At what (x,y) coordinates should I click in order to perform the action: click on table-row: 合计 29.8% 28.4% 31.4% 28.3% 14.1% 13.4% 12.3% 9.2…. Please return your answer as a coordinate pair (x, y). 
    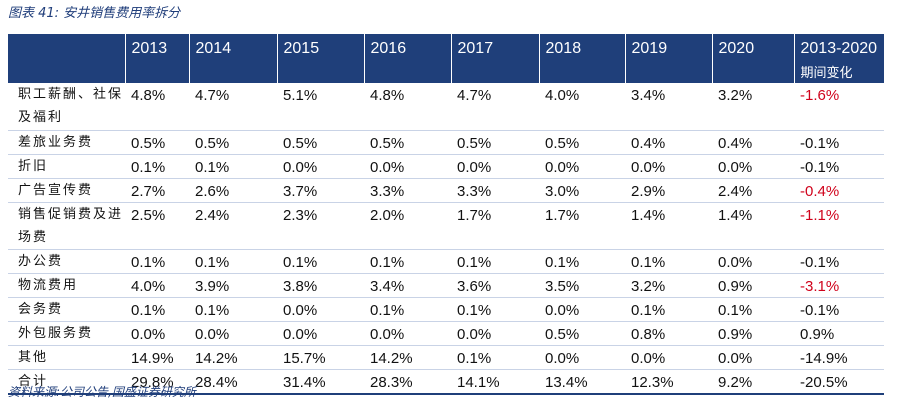
    Looking at the image, I should click on (446, 382).